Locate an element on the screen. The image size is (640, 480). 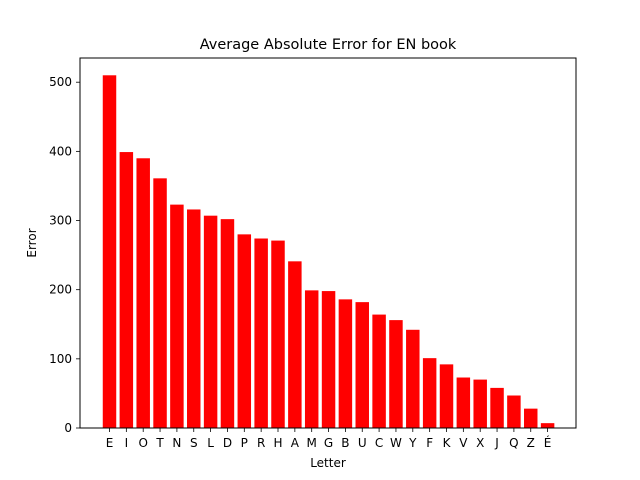
x-tick-label: Y is located at coordinates (412, 443).